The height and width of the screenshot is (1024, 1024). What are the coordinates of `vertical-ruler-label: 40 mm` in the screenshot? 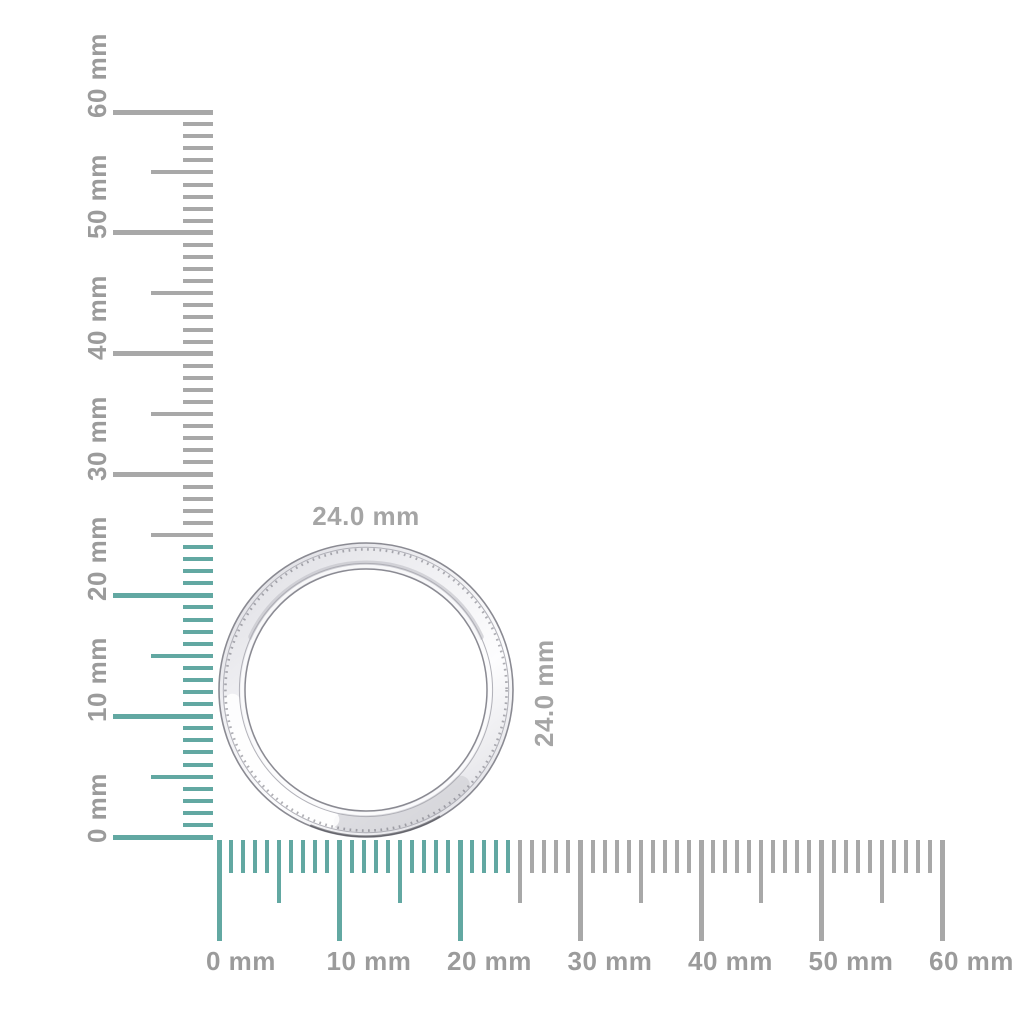 It's located at (97, 317).